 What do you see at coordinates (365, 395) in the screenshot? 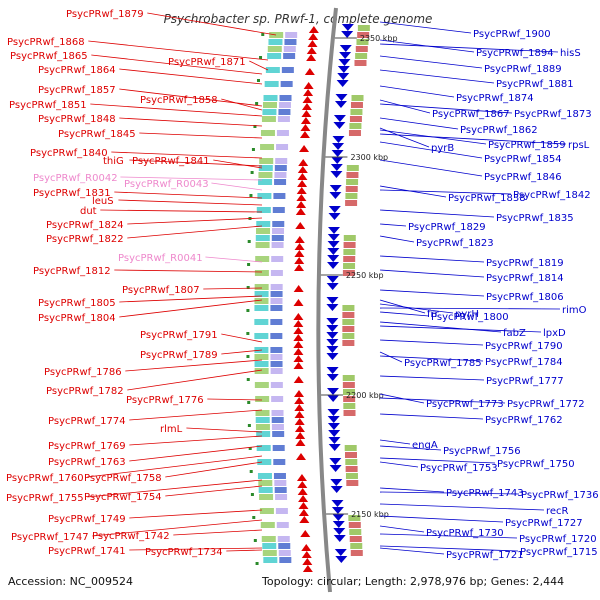
I see `scale-label: 2200 kbp` at bounding box center [365, 395].